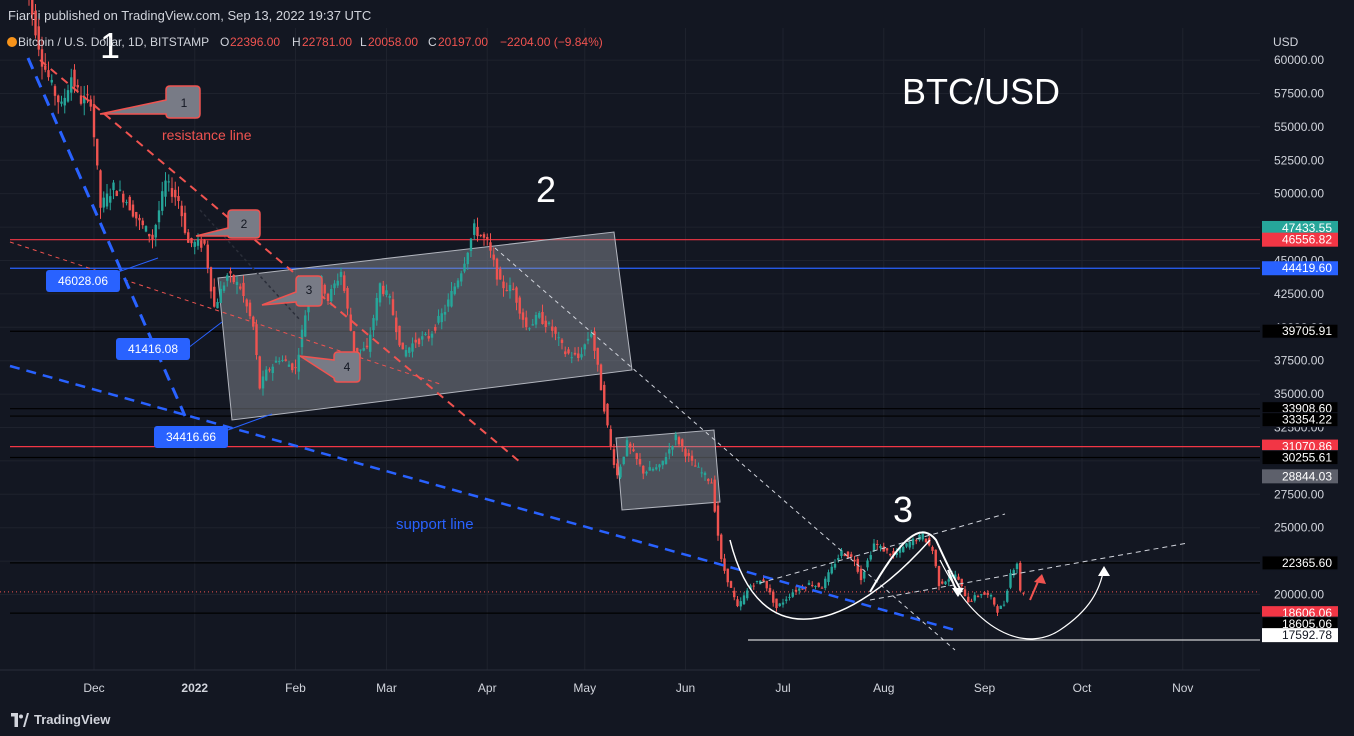 This screenshot has width=1354, height=736. What do you see at coordinates (169, 340) in the screenshot?
I see `price-label-41416: 41416.08` at bounding box center [169, 340].